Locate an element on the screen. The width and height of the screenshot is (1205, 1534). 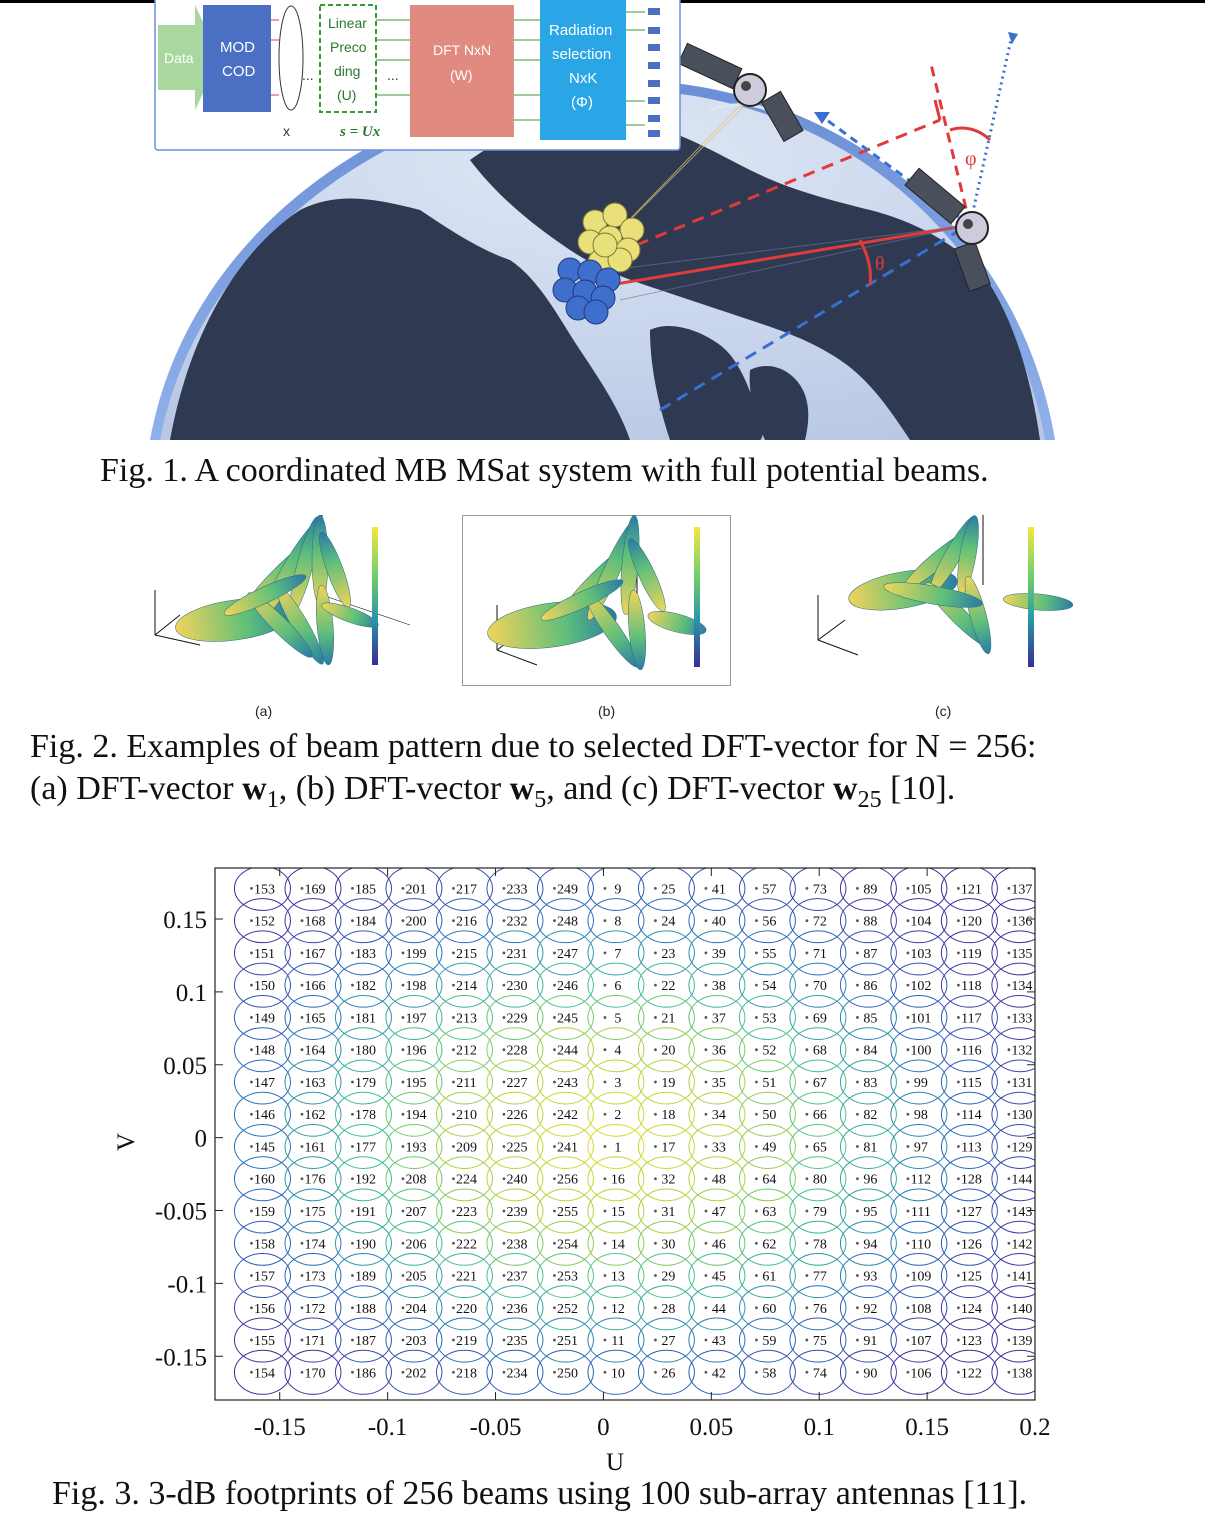
beam-label: 194 is located at coordinates (415, 1115).